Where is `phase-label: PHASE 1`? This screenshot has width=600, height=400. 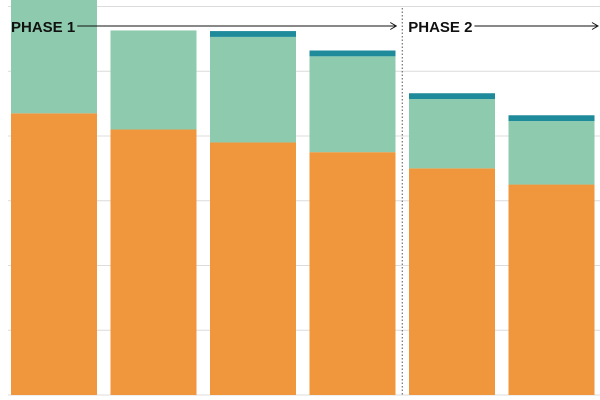
phase-label: PHASE 1 is located at coordinates (43, 27).